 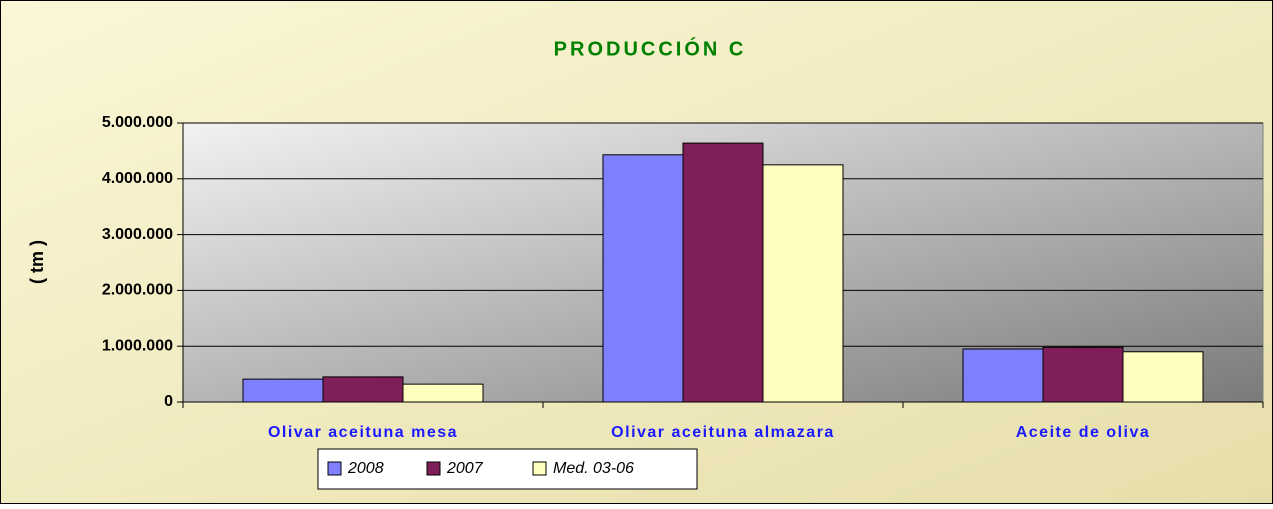 I want to click on legend-label: Med. 03-06, so click(x=593, y=468).